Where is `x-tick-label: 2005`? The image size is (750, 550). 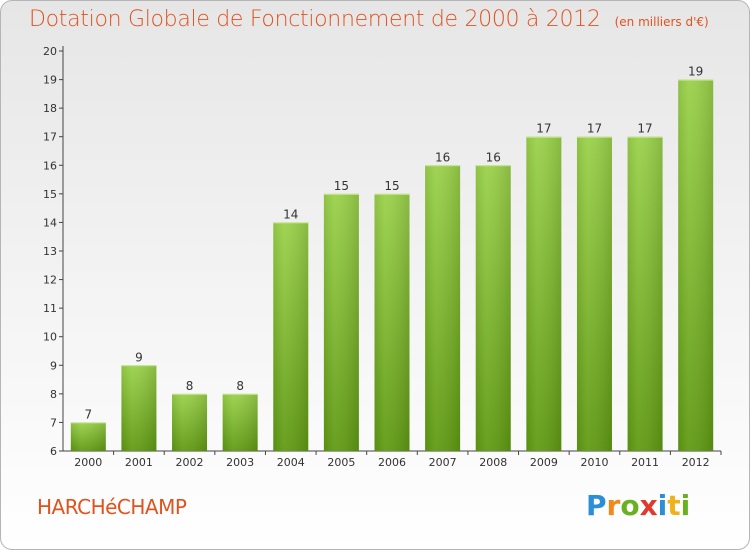
x-tick-label: 2005 is located at coordinates (341, 462).